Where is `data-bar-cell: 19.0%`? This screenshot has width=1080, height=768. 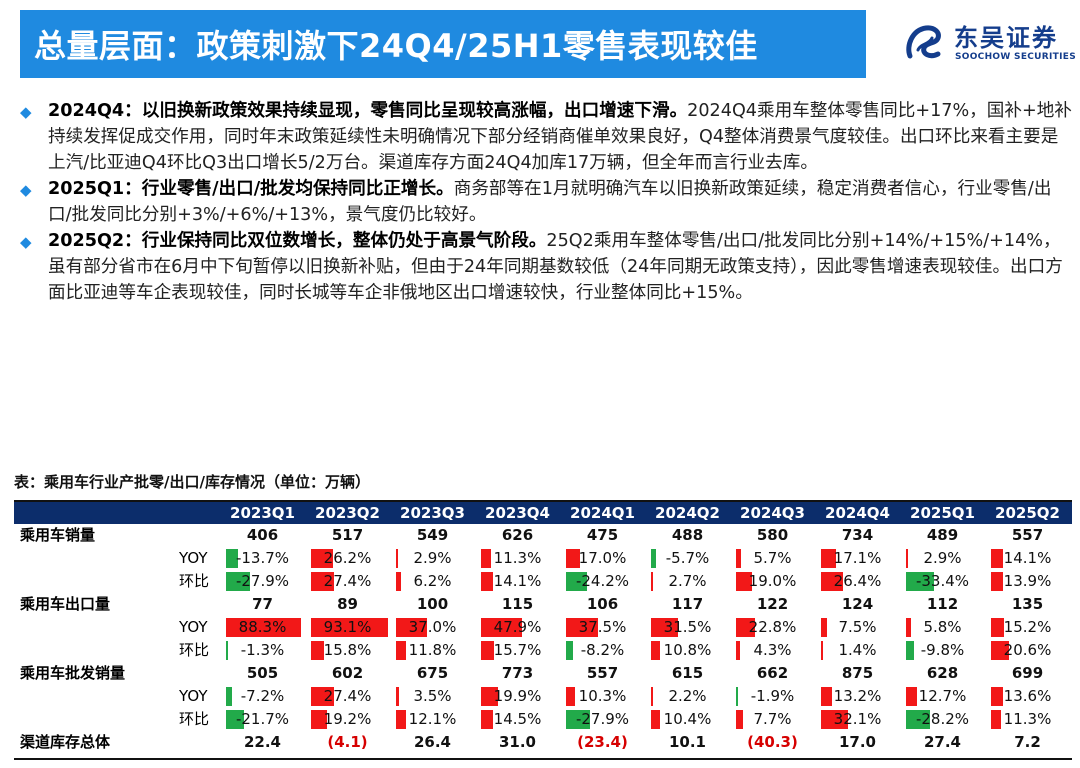
data-bar-cell: 19.0% is located at coordinates (772, 581).